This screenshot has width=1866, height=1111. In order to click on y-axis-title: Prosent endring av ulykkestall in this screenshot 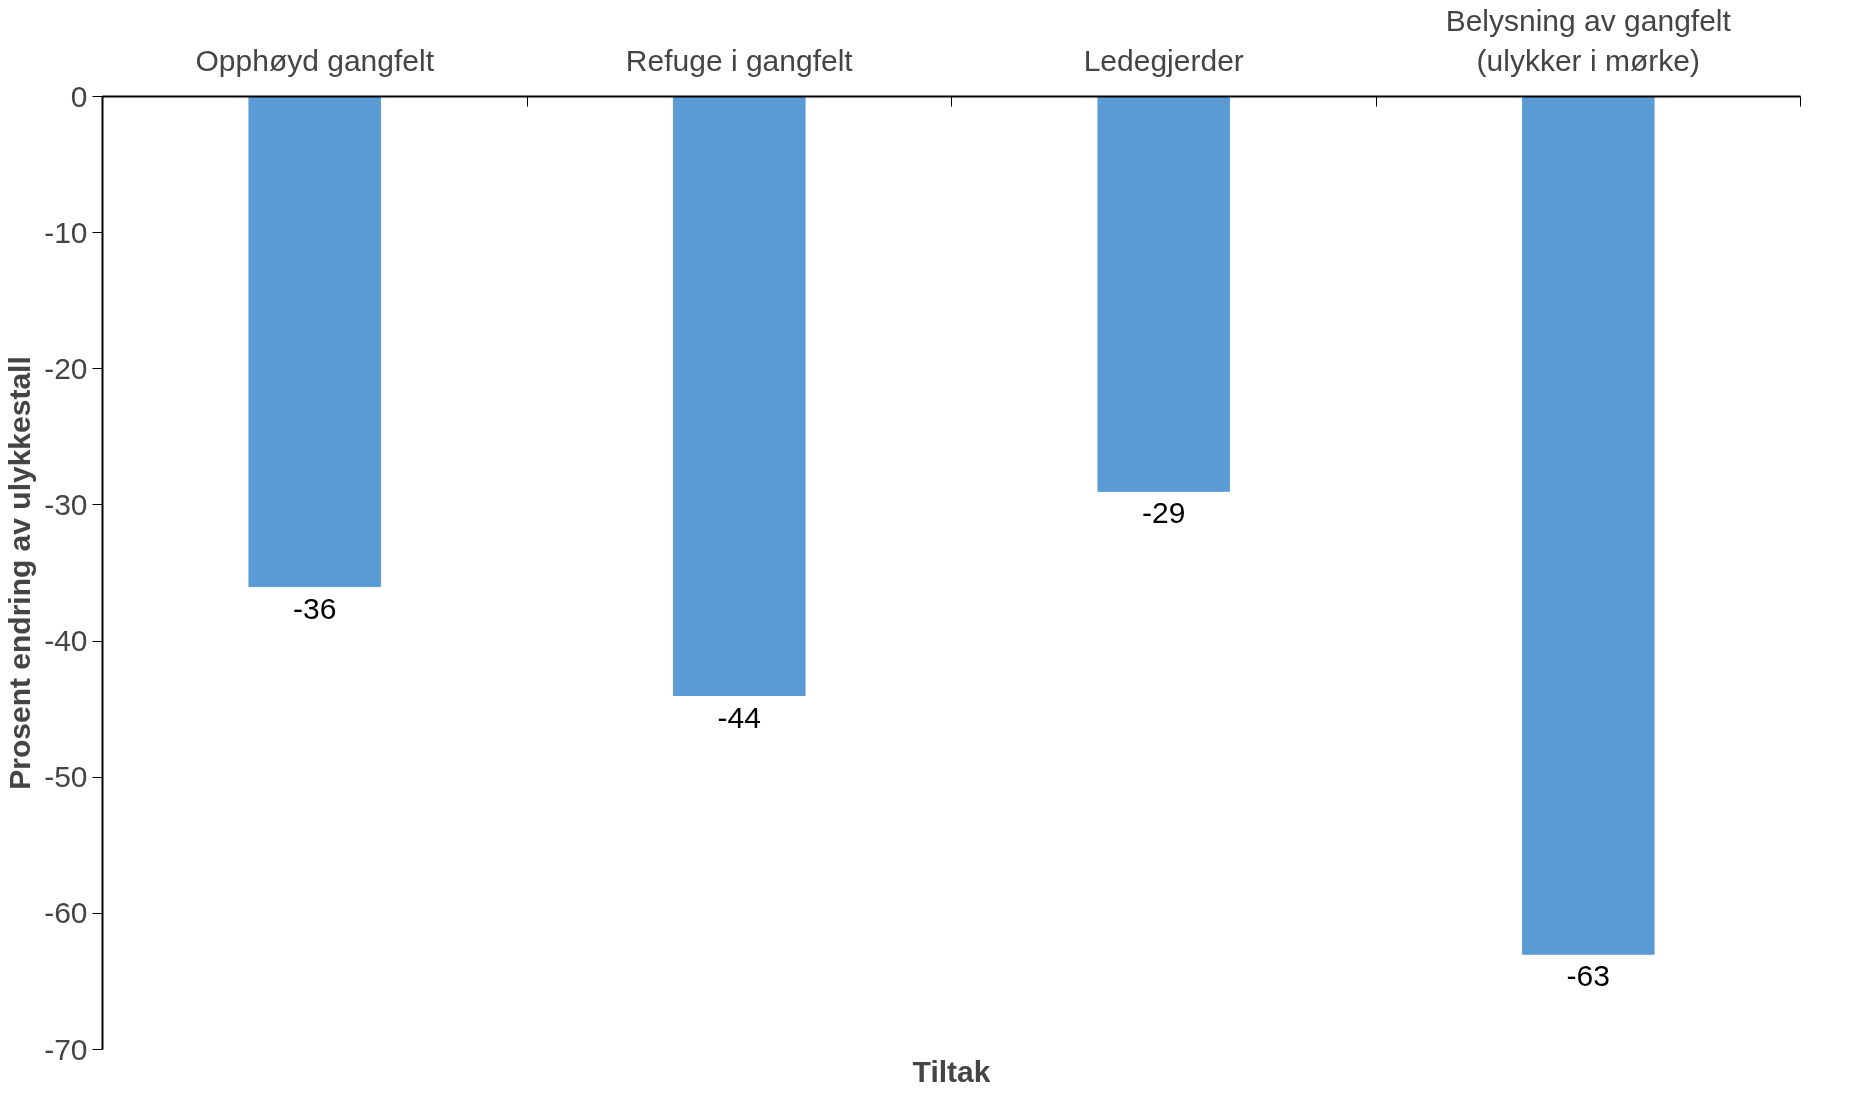, I will do `click(20, 573)`.